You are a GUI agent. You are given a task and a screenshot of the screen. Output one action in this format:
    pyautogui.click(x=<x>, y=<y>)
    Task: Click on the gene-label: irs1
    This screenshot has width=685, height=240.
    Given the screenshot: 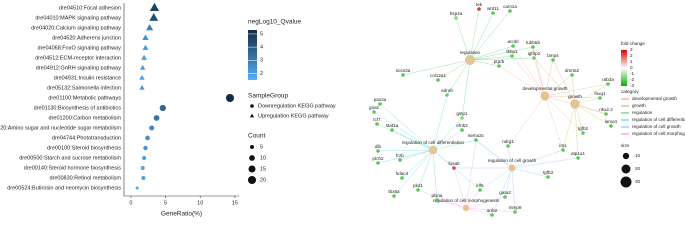 What is the action you would take?
    pyautogui.click(x=563, y=145)
    